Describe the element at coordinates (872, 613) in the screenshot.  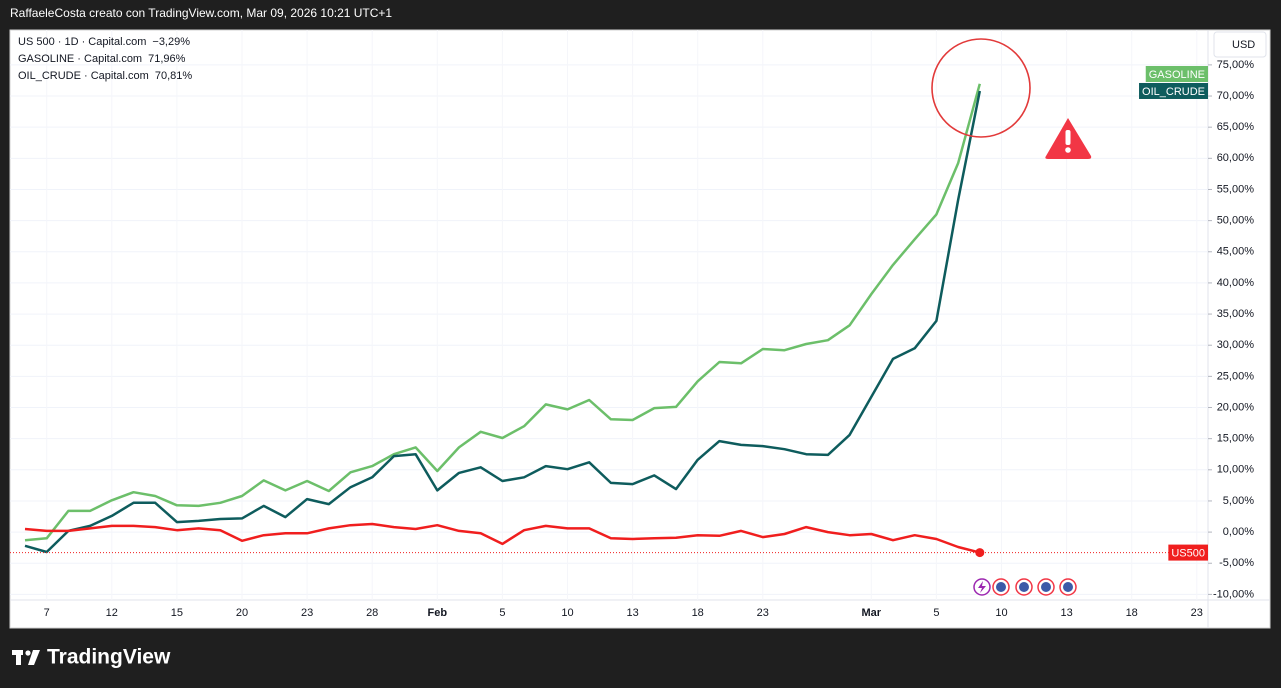
I see `x-tick-label: Mar` at that location.